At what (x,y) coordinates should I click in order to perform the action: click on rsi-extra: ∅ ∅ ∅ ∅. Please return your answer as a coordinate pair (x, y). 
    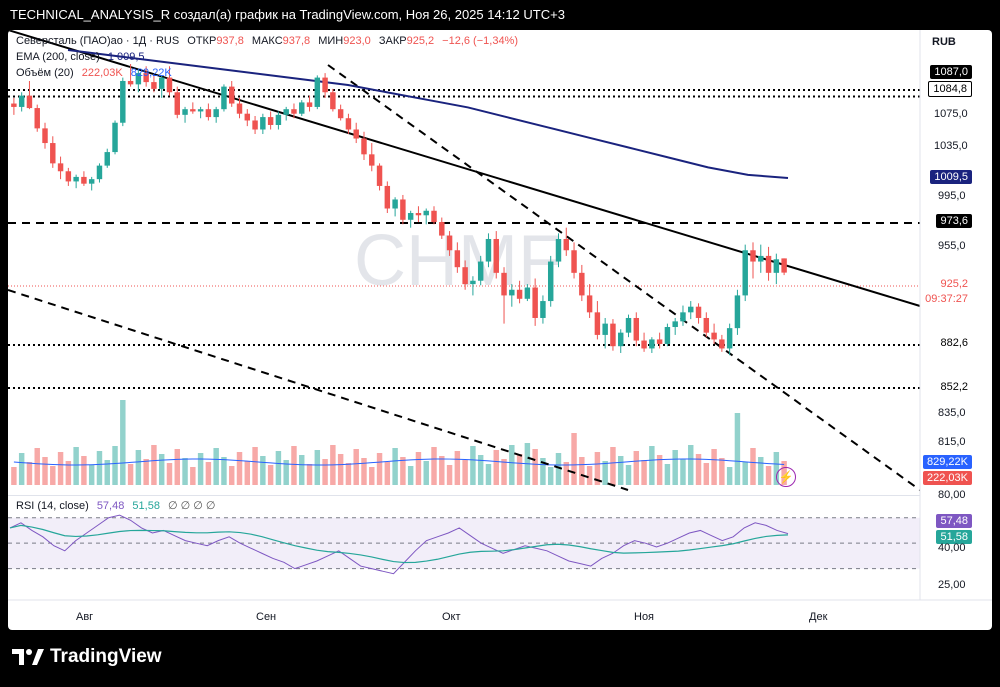
    Looking at the image, I should click on (192, 506).